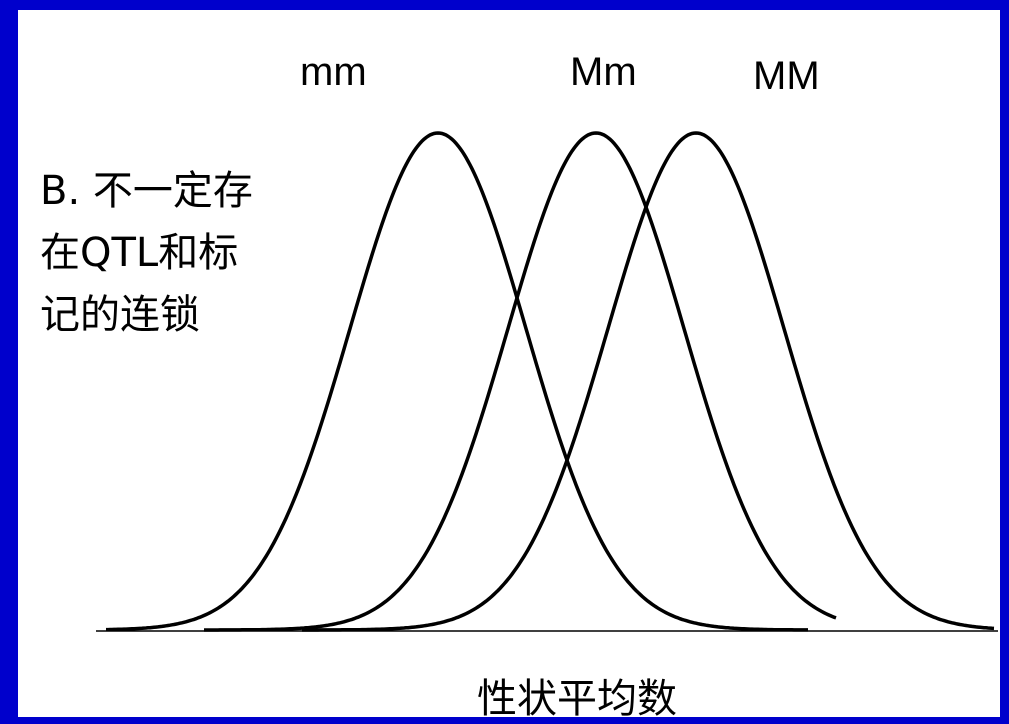  What do you see at coordinates (120, 315) in the screenshot?
I see `note-line-3: 记的连锁` at bounding box center [120, 315].